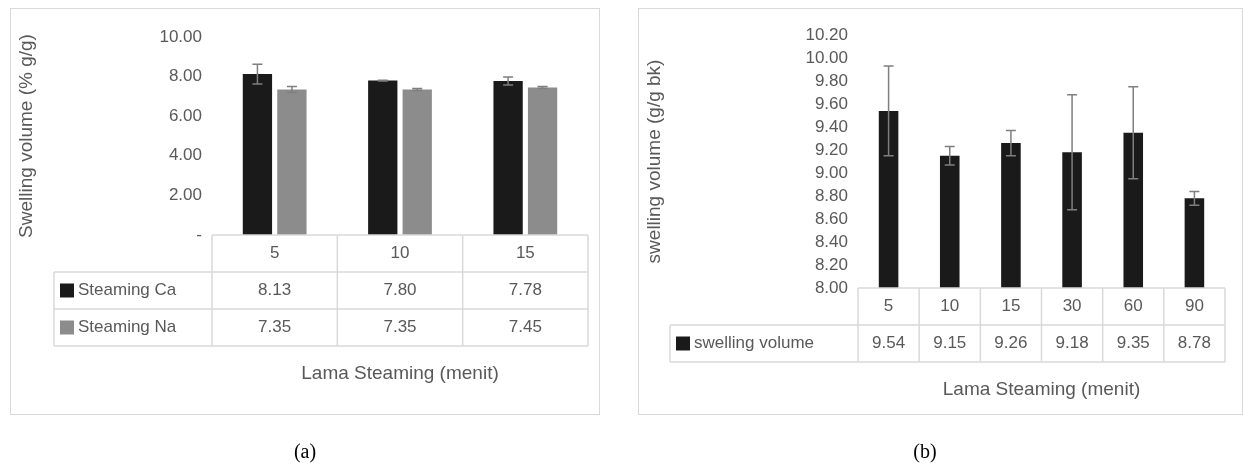 The image size is (1243, 476). Describe the element at coordinates (831, 241) in the screenshot. I see `y-tick-label: 8.40` at that location.